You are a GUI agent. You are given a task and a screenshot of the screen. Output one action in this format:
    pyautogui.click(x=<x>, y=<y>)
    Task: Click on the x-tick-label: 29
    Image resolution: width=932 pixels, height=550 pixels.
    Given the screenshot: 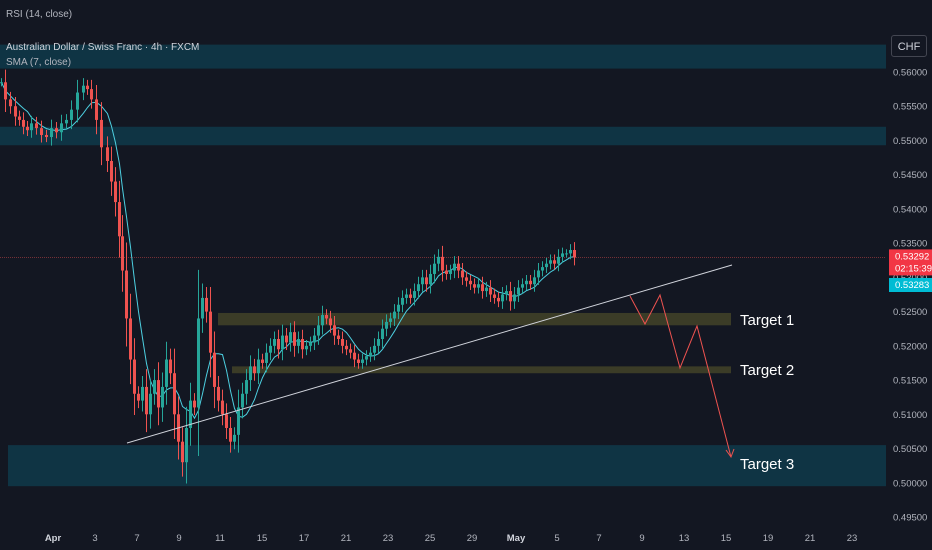 What is the action you would take?
    pyautogui.click(x=472, y=538)
    